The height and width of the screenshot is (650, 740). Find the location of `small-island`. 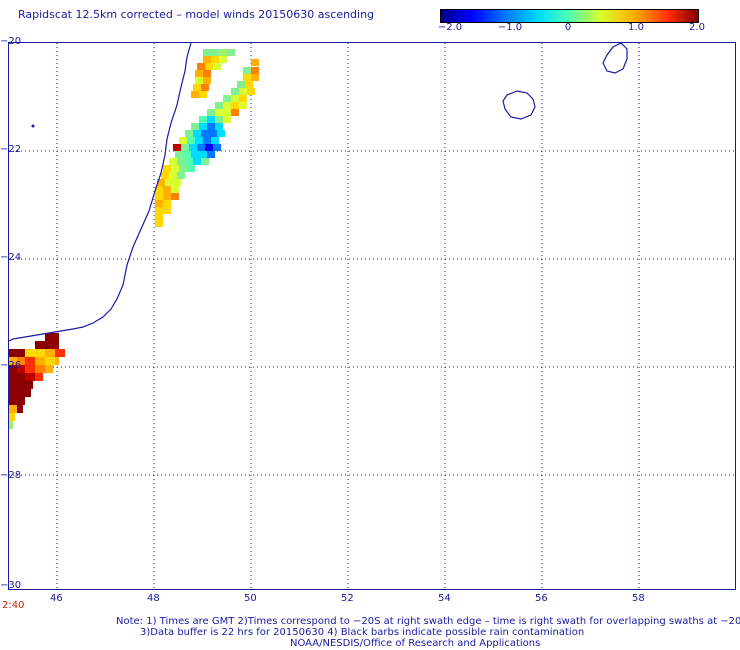

small-island is located at coordinates (33, 126).